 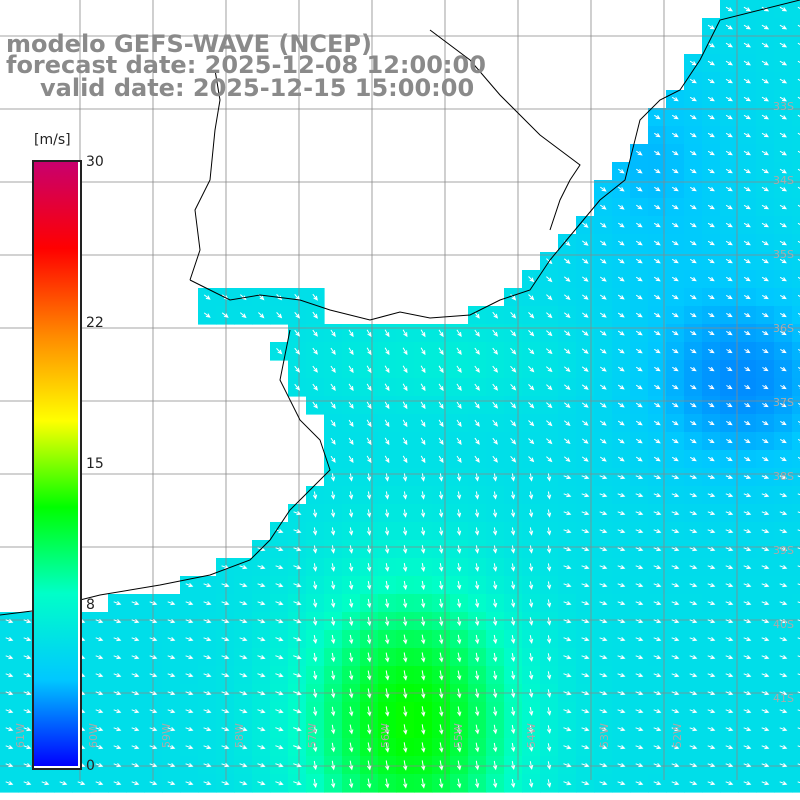 I want to click on lon-label: 55W, so click(x=458, y=735).